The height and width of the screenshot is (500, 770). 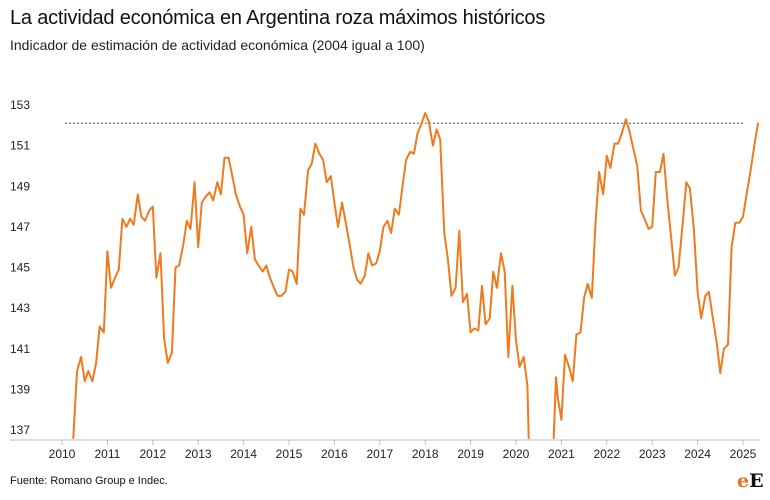 What do you see at coordinates (425, 454) in the screenshot?
I see `x-tick-label: 2018` at bounding box center [425, 454].